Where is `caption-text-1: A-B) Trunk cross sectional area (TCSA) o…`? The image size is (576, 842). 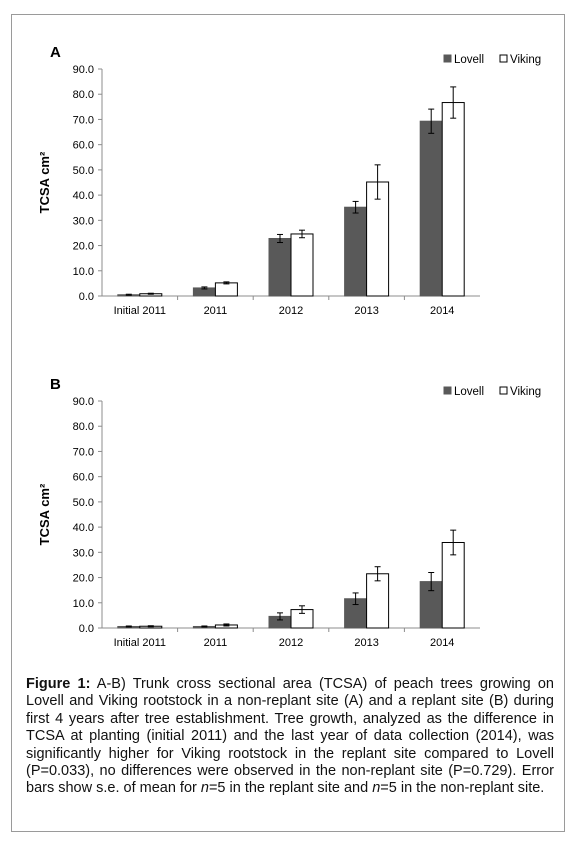
caption-text-1: A-B) Trunk cross sectional area (TCSA) o… is located at coordinates (290, 736).